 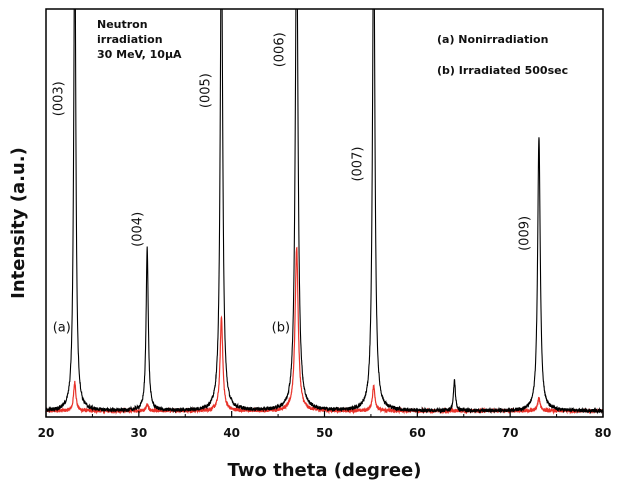 I want to click on peak-label: (007), so click(x=358, y=164).